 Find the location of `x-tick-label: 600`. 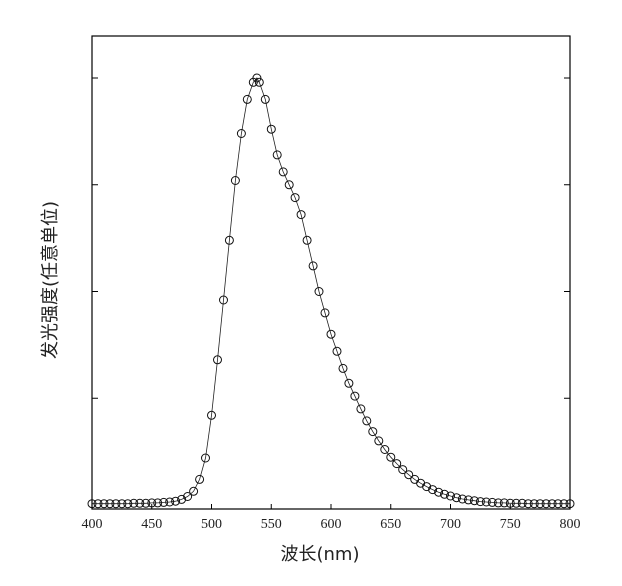

x-tick-label: 600 is located at coordinates (331, 524).